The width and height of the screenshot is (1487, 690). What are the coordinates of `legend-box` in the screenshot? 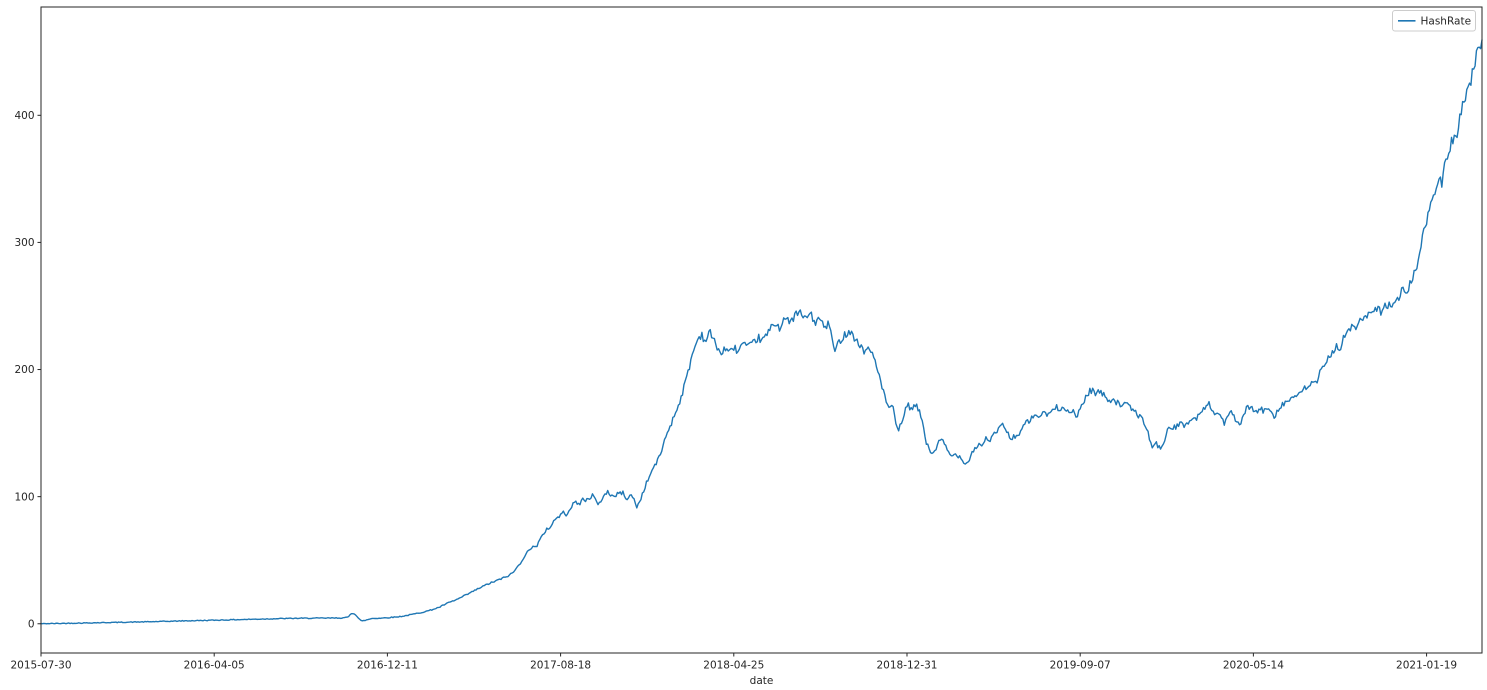 It's located at (1434, 21).